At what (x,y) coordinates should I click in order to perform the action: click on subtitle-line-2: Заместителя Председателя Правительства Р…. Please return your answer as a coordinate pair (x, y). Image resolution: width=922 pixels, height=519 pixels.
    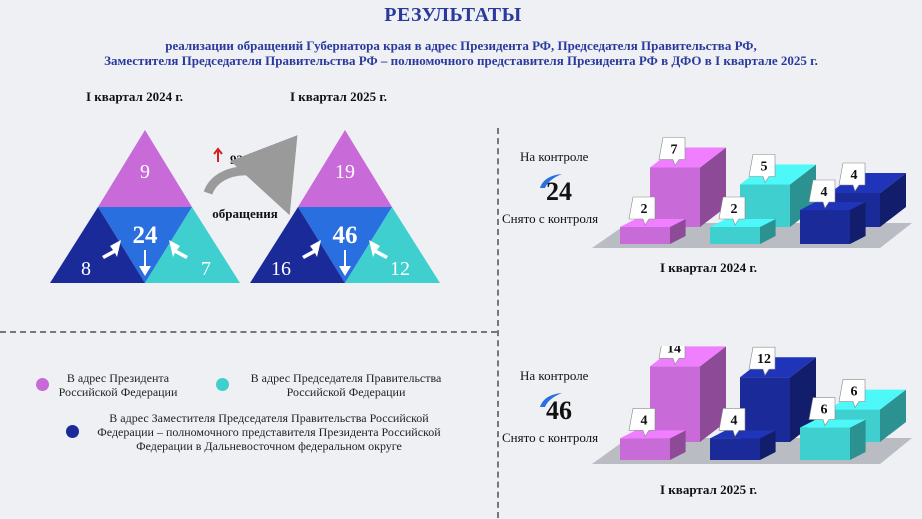
    Looking at the image, I should click on (461, 60).